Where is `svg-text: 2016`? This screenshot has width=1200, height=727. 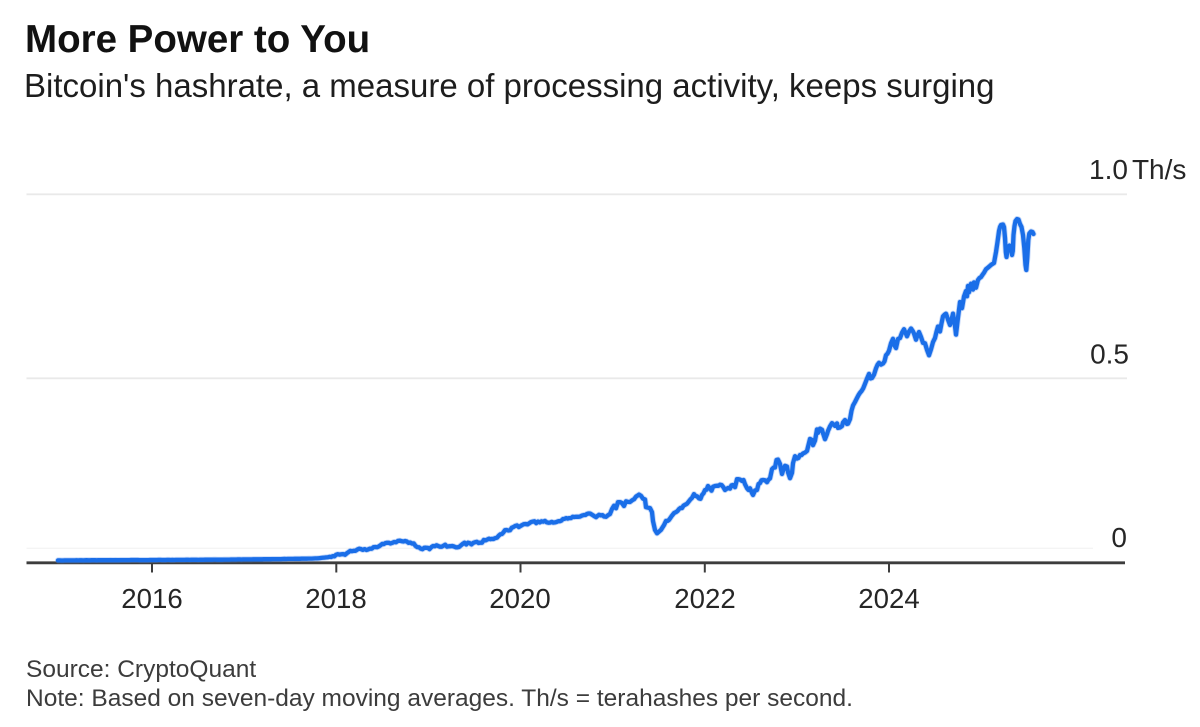
svg-text: 2016 is located at coordinates (151, 598).